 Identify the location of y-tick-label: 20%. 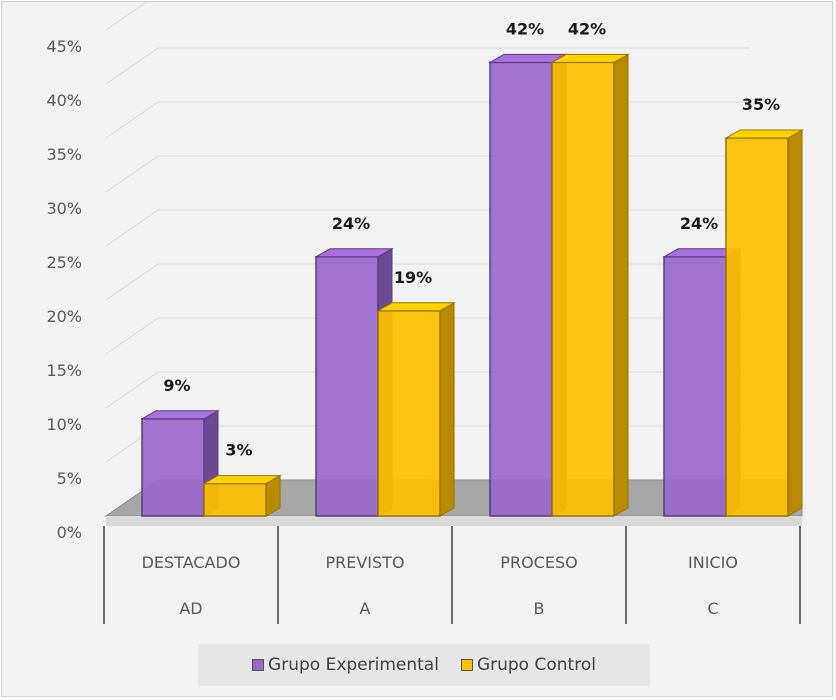
(64, 316).